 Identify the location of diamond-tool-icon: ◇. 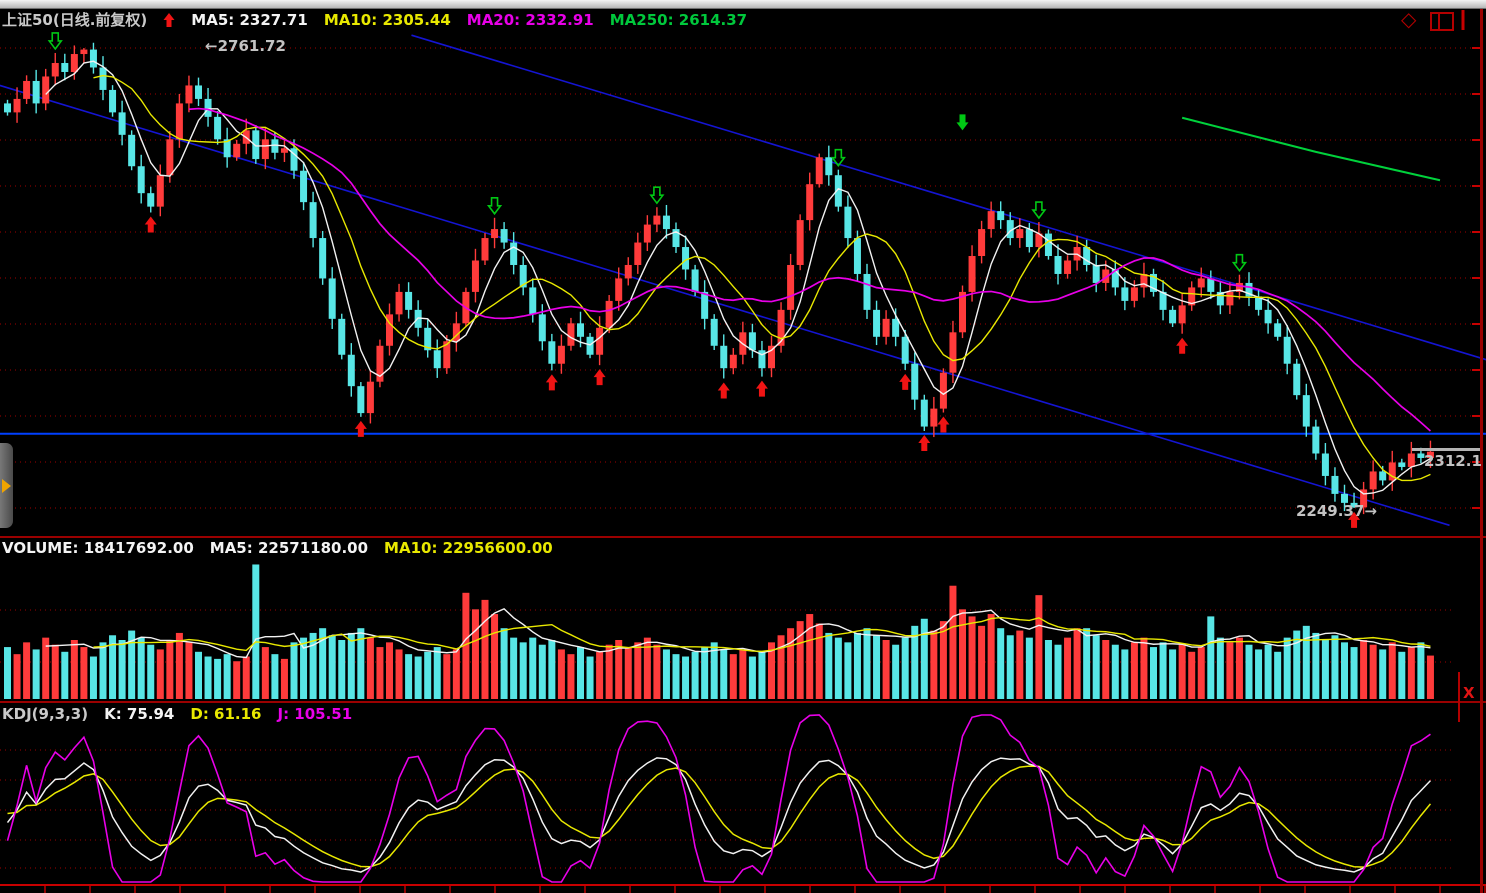
(1409, 19).